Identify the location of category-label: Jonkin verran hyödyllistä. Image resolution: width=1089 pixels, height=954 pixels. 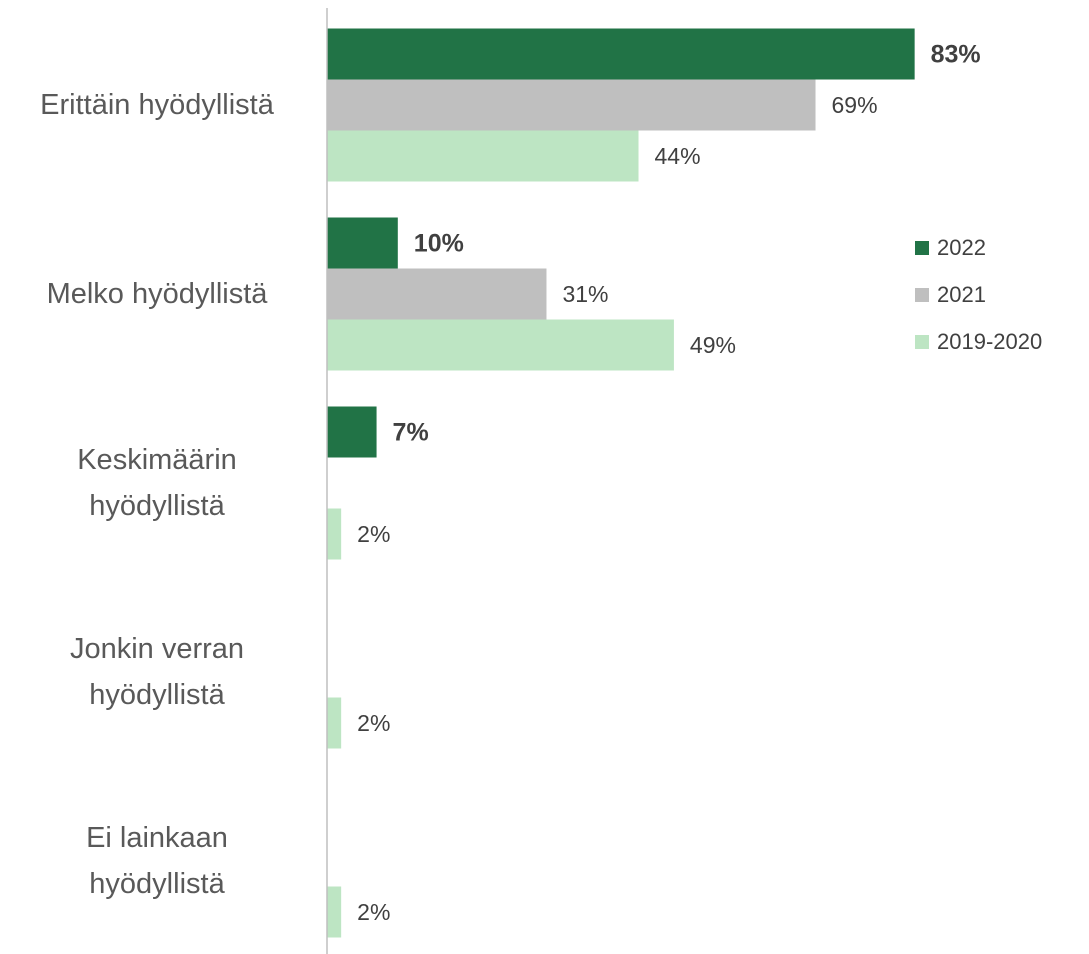
(157, 672).